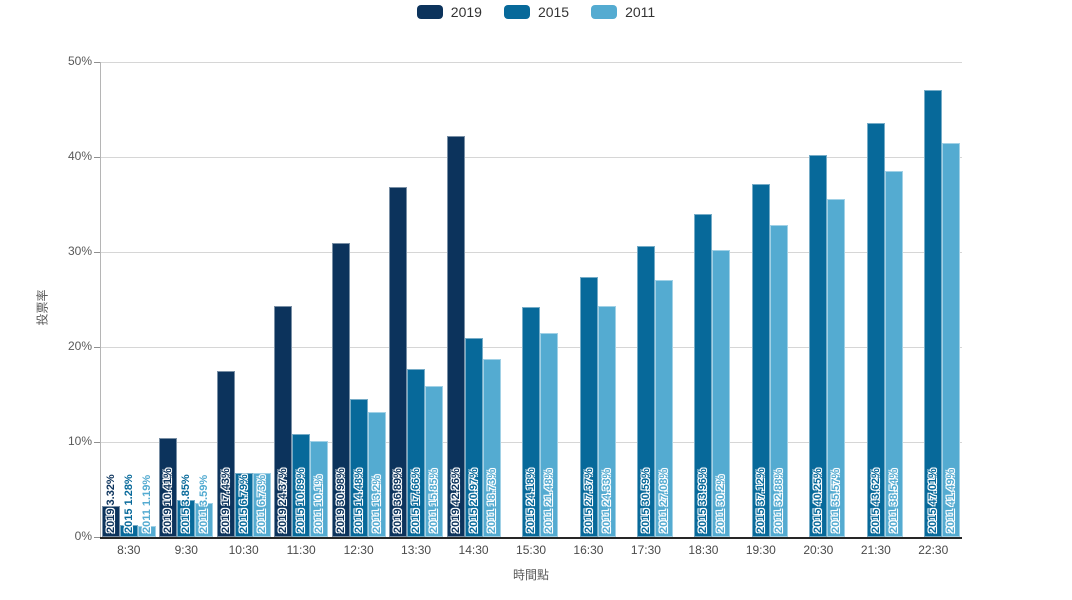 The height and width of the screenshot is (600, 1072). I want to click on bar-2011-14:30, so click(491, 448).